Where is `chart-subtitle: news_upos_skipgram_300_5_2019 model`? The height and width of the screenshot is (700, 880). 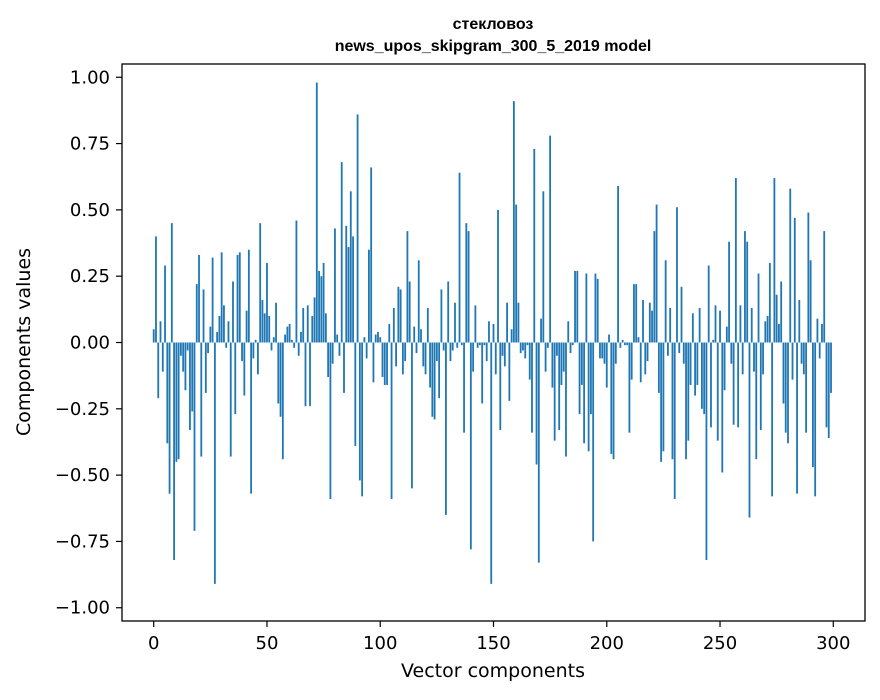 chart-subtitle: news_upos_skipgram_300_5_2019 model is located at coordinates (493, 46).